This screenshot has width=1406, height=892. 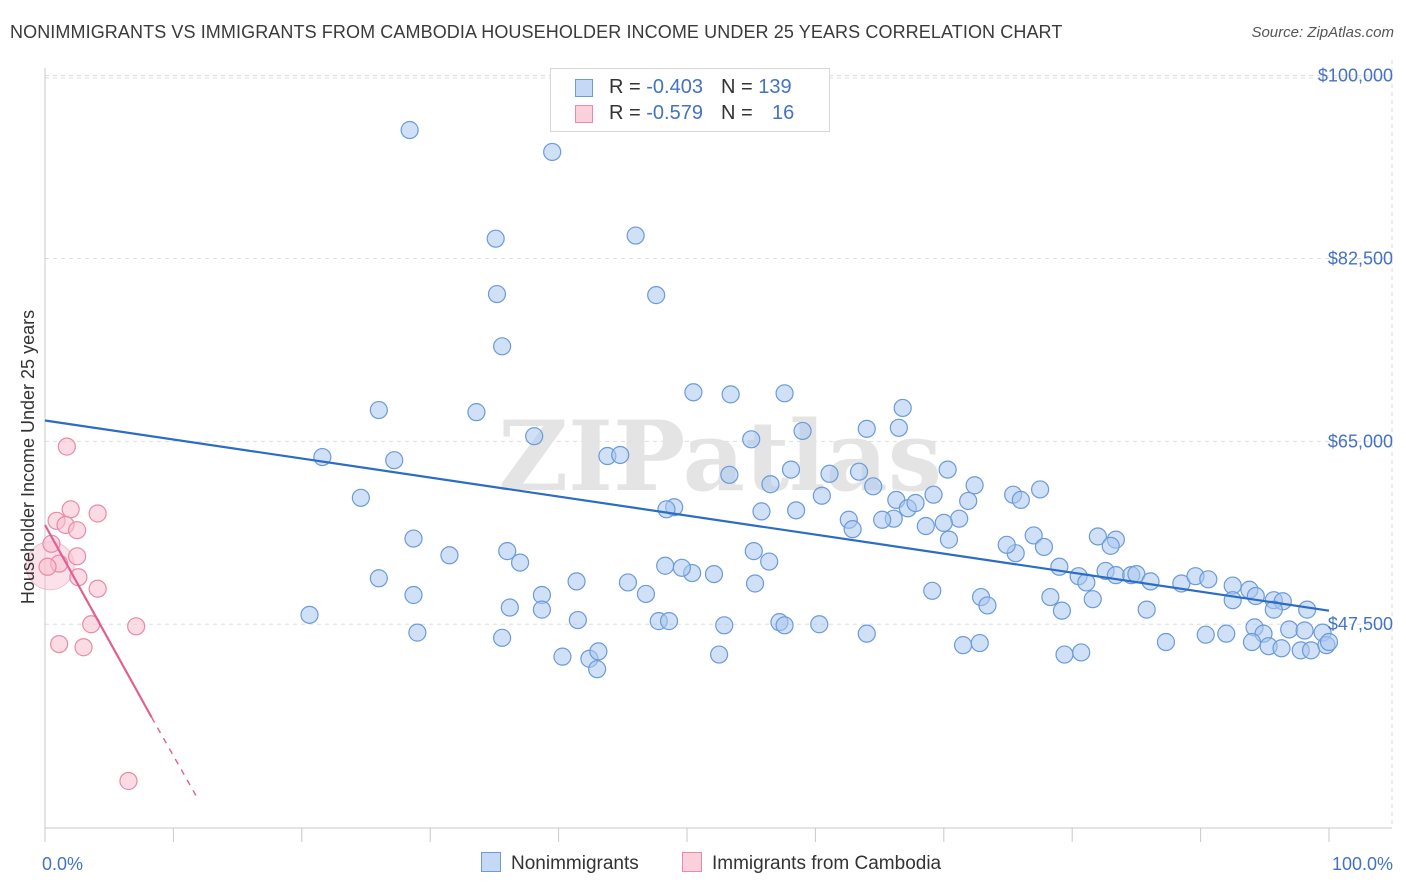 What do you see at coordinates (674, 113) in the screenshot?
I see `legend-r-value: -0.579` at bounding box center [674, 113].